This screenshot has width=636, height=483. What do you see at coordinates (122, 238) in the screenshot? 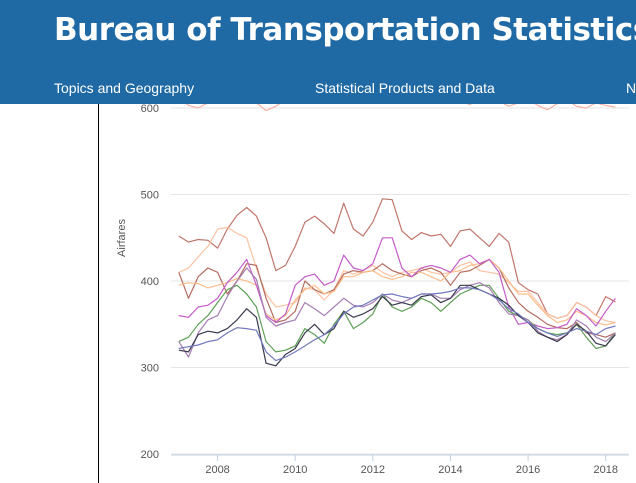
I see `y-axis-label: Airfares` at bounding box center [122, 238].